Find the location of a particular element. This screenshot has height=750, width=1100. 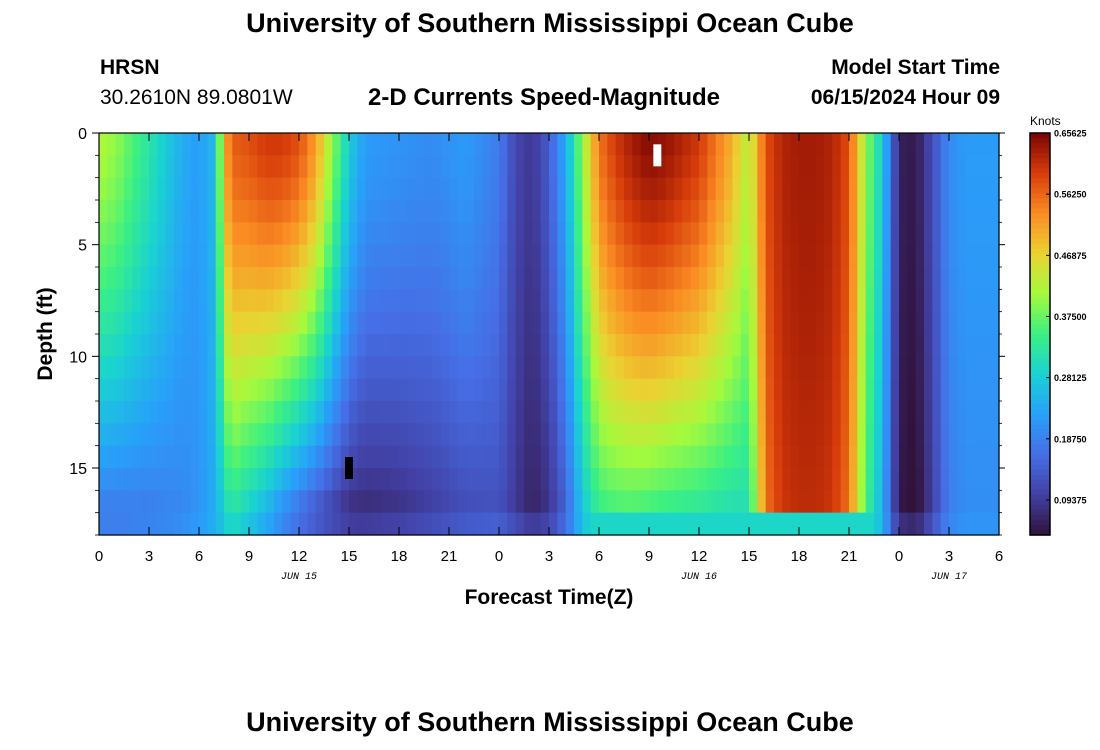

colorbar-tick-label: 0.28125 is located at coordinates (1070, 378).